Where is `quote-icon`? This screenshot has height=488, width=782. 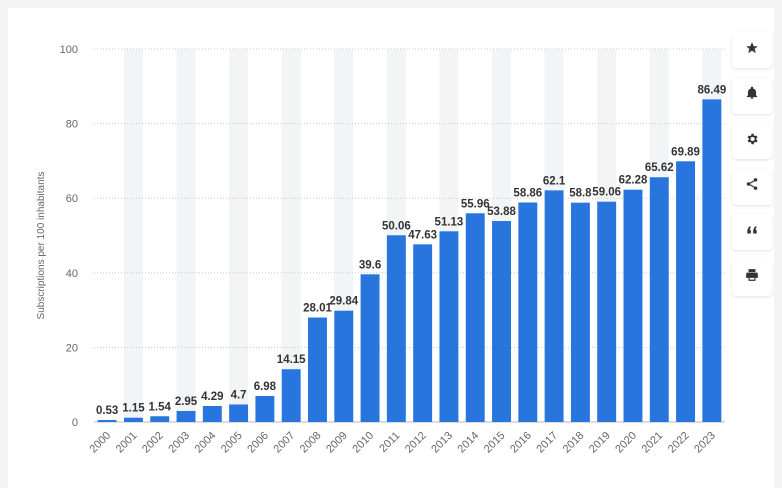 quote-icon is located at coordinates (752, 232).